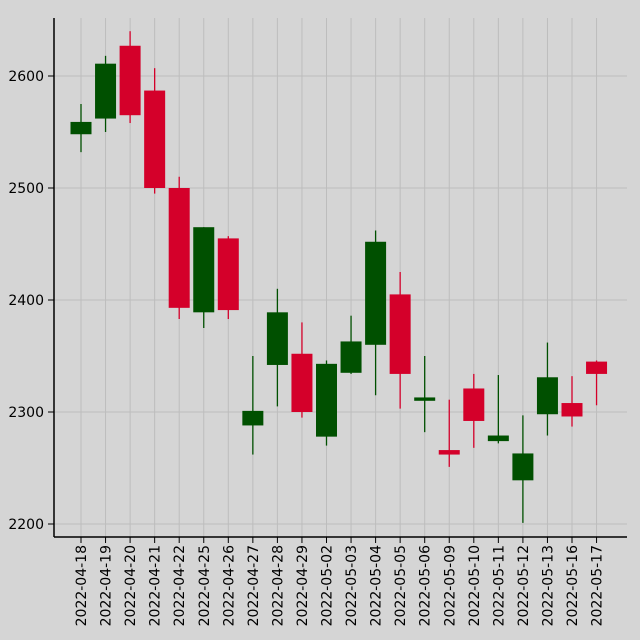 This screenshot has width=640, height=640. What do you see at coordinates (26, 77) in the screenshot?
I see `y-tick-label: 2600` at bounding box center [26, 77].